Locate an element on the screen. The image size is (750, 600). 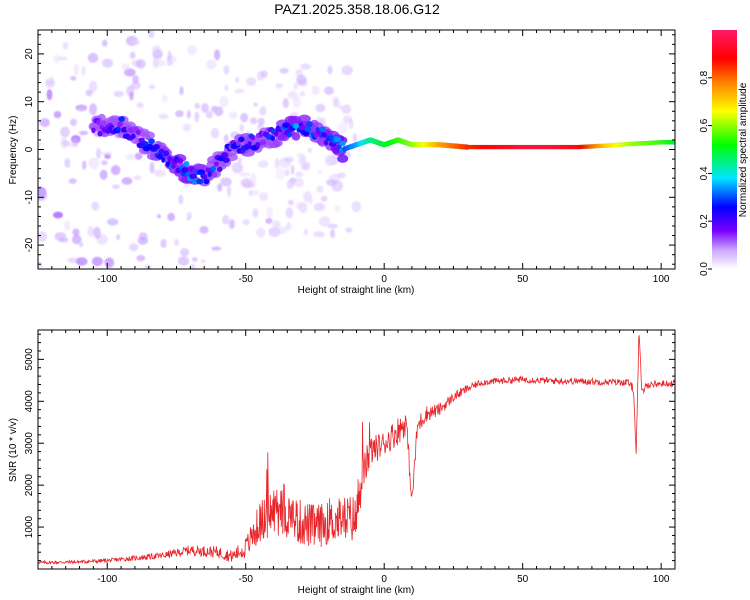
y-tick-label: -20 is located at coordinates (29, 244).